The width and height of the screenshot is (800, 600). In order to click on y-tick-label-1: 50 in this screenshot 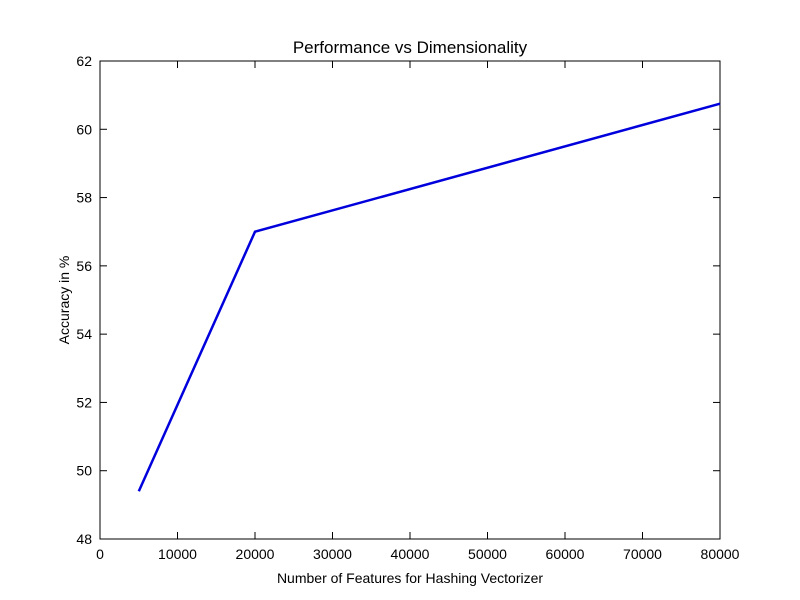, I will do `click(84, 471)`.